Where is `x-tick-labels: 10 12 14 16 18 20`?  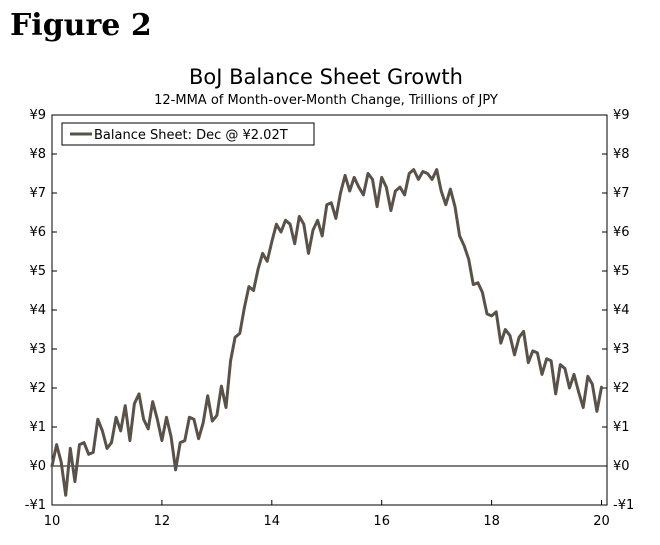
x-tick-labels: 10 12 14 16 18 20 is located at coordinates (327, 521).